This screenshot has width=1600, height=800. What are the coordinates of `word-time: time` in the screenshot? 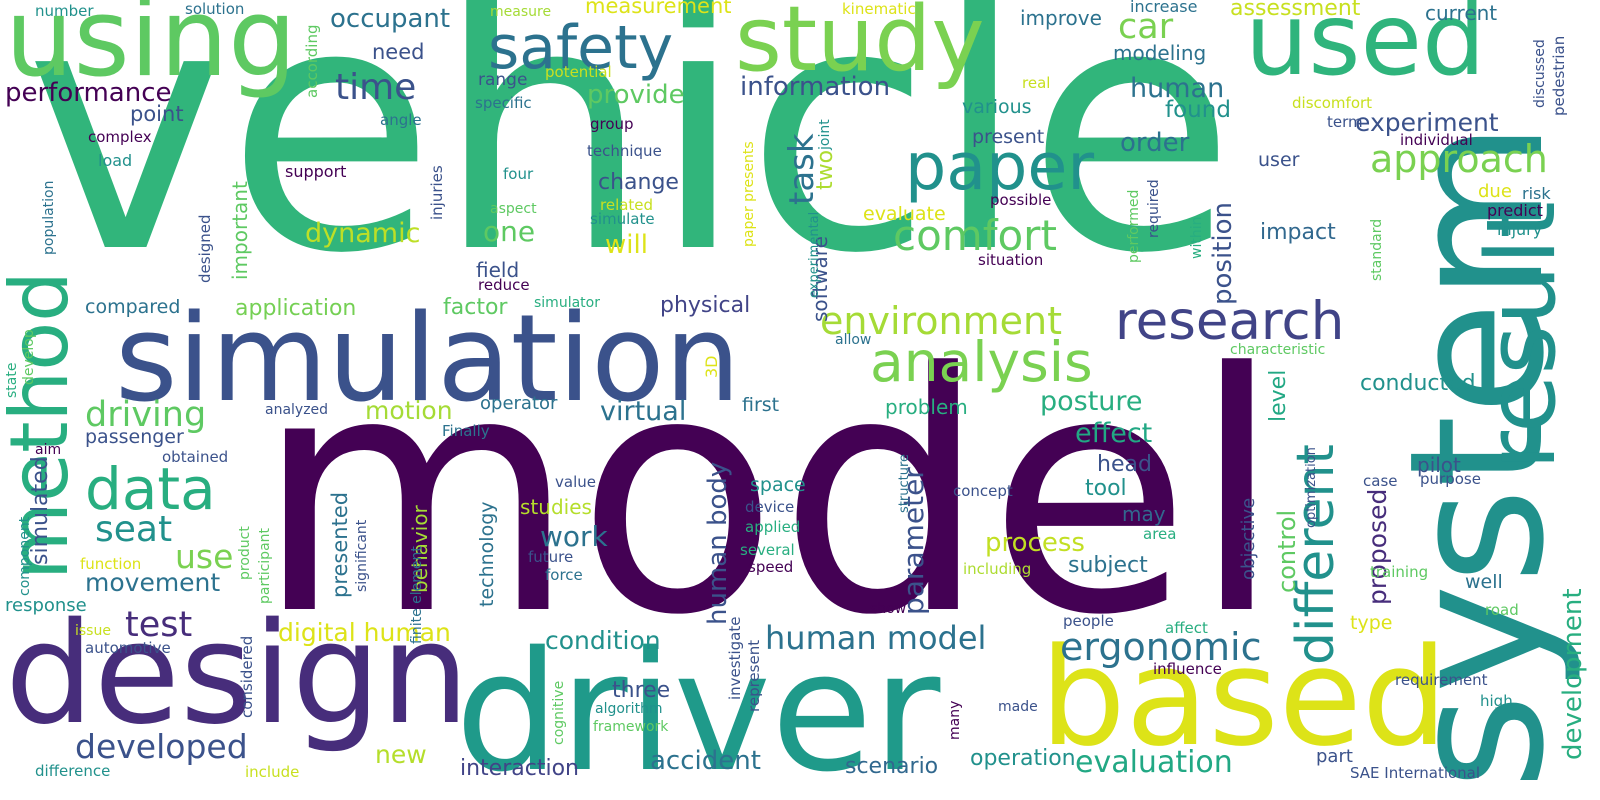 It's located at (376, 87).